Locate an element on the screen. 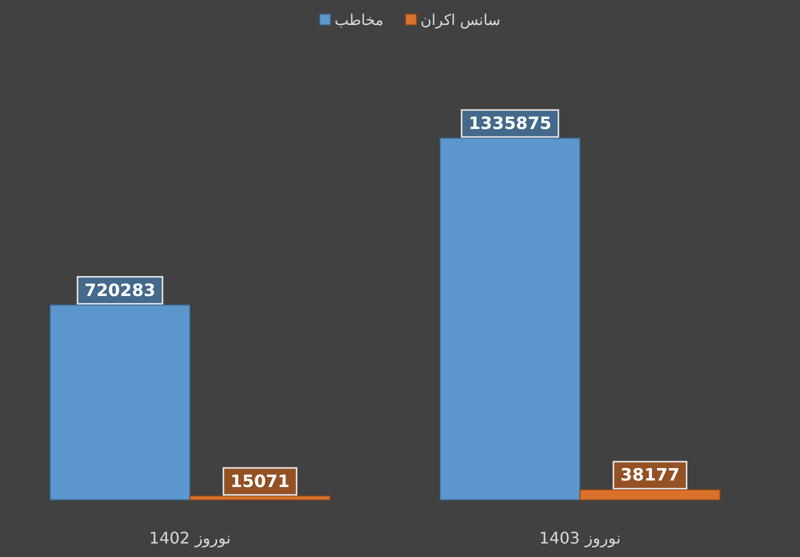 The image size is (800, 557). data-label: 1335875 is located at coordinates (510, 123).